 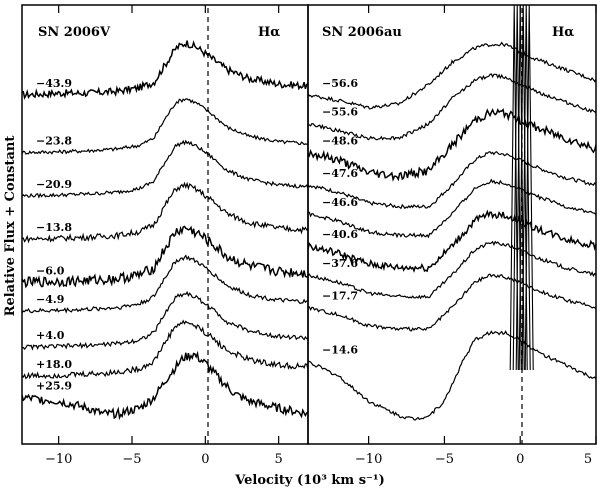 I want to click on left-epoch-label-2: −23.8, so click(x=54, y=141).